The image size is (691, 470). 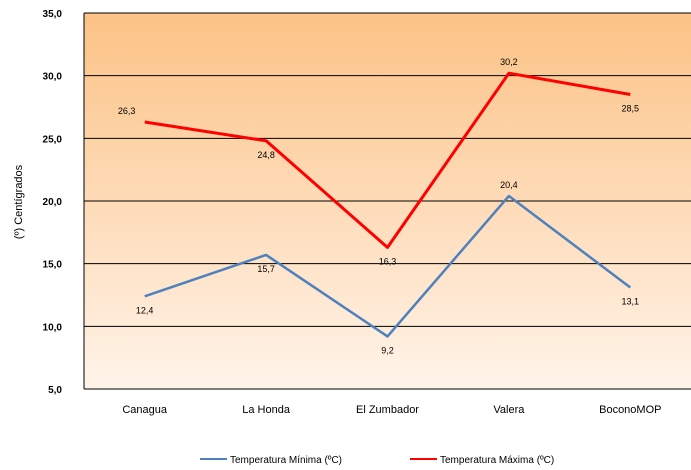 What do you see at coordinates (509, 410) in the screenshot?
I see `x-tick-label: Valera` at bounding box center [509, 410].